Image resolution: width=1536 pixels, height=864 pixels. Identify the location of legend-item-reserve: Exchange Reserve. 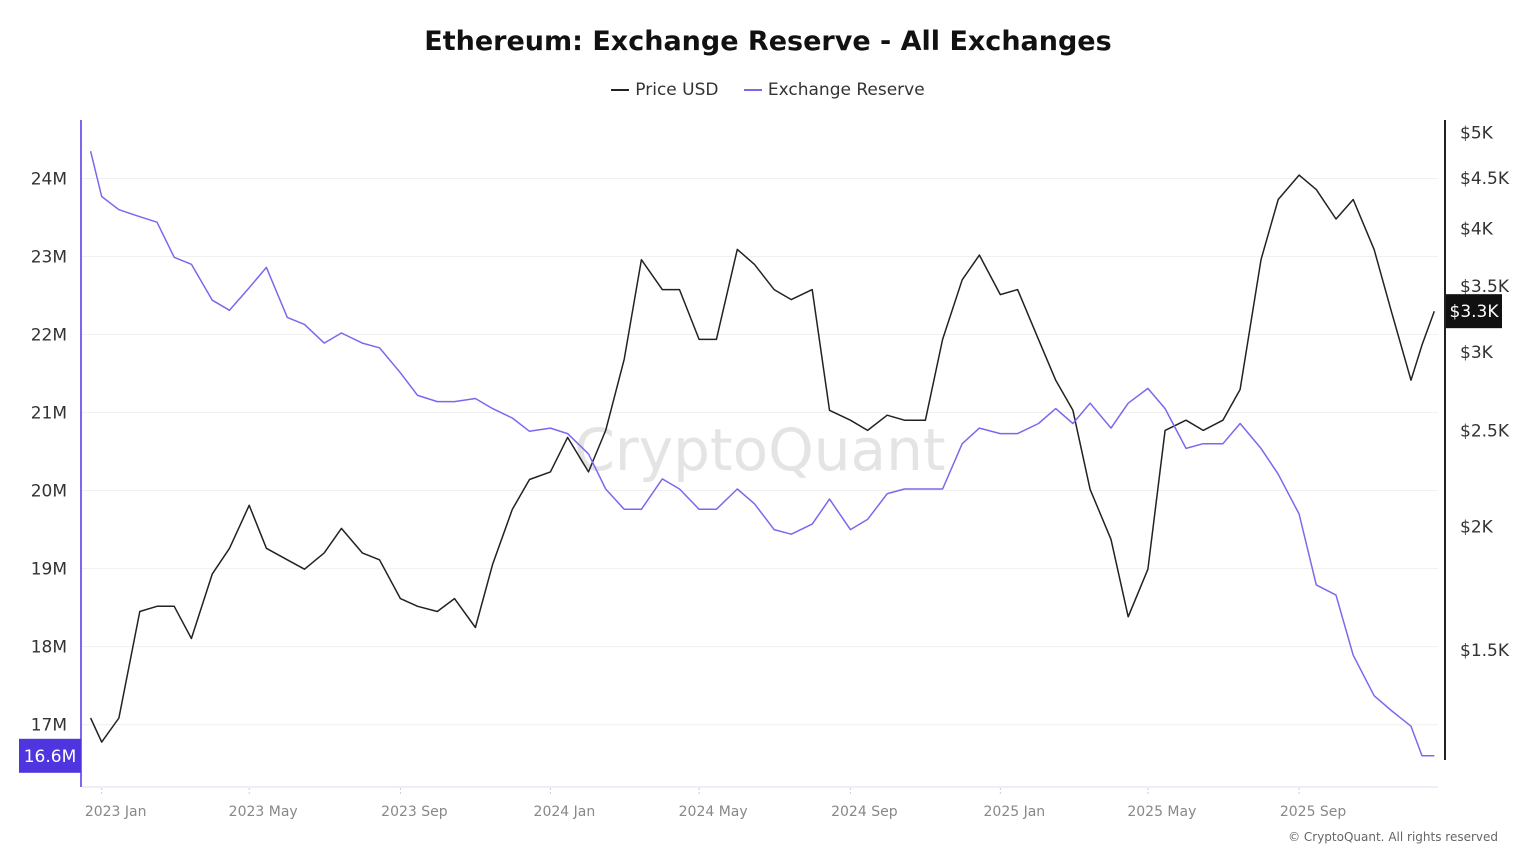
(834, 90).